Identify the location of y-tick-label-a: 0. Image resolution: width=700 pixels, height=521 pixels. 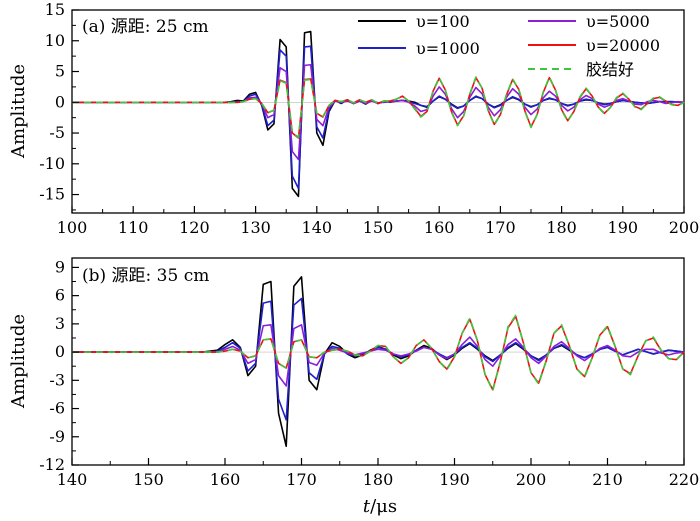
(60, 101).